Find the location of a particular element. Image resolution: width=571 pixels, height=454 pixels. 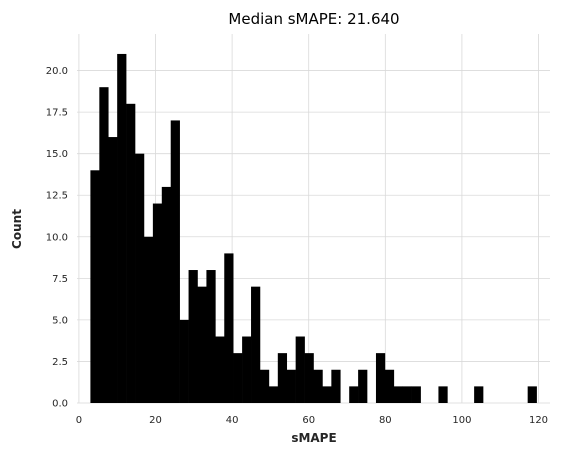

x-tick-label: 80 is located at coordinates (385, 420).